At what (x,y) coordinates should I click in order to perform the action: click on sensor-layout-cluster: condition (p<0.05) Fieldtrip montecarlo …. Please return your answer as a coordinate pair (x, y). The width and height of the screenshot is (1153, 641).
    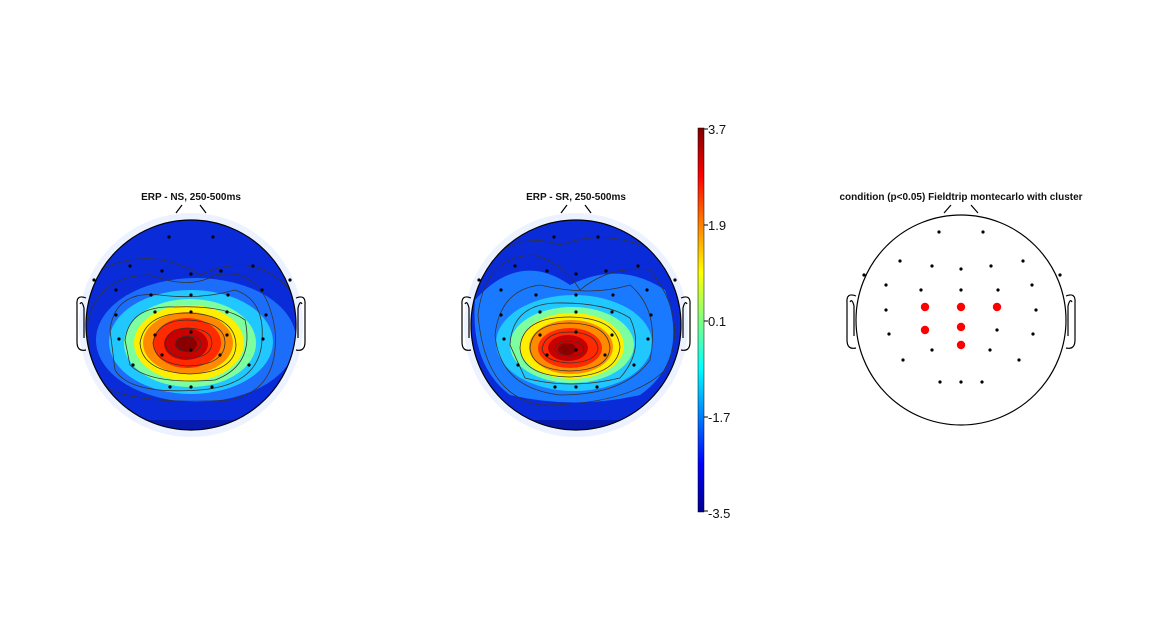
    Looking at the image, I should click on (961, 309).